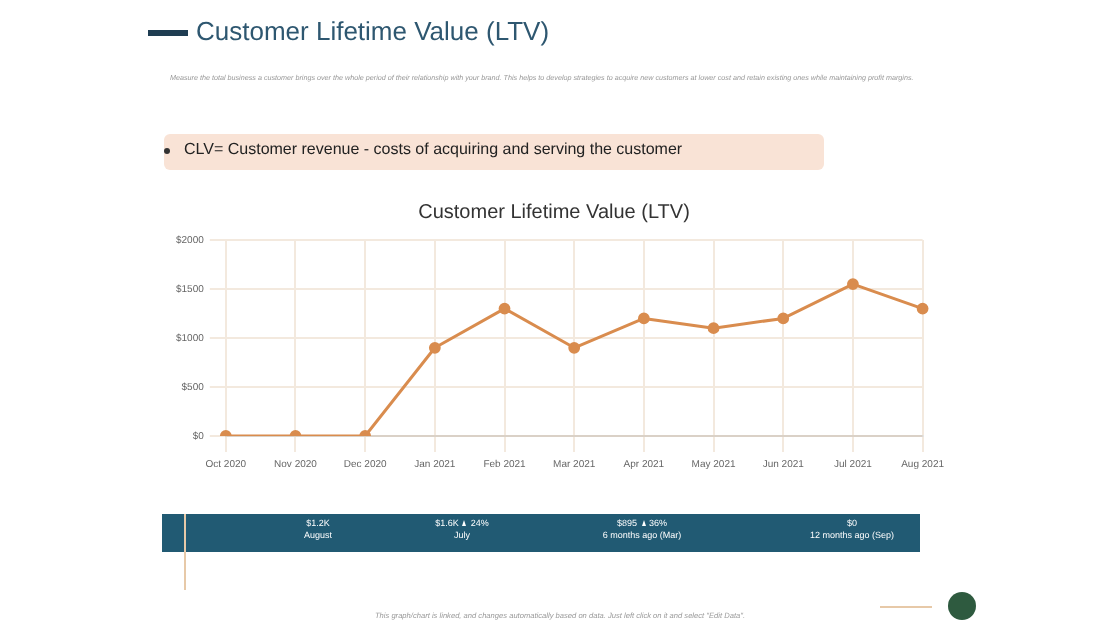  I want to click on chart-title: Customer Lifetime Value (LTV), so click(554, 212).